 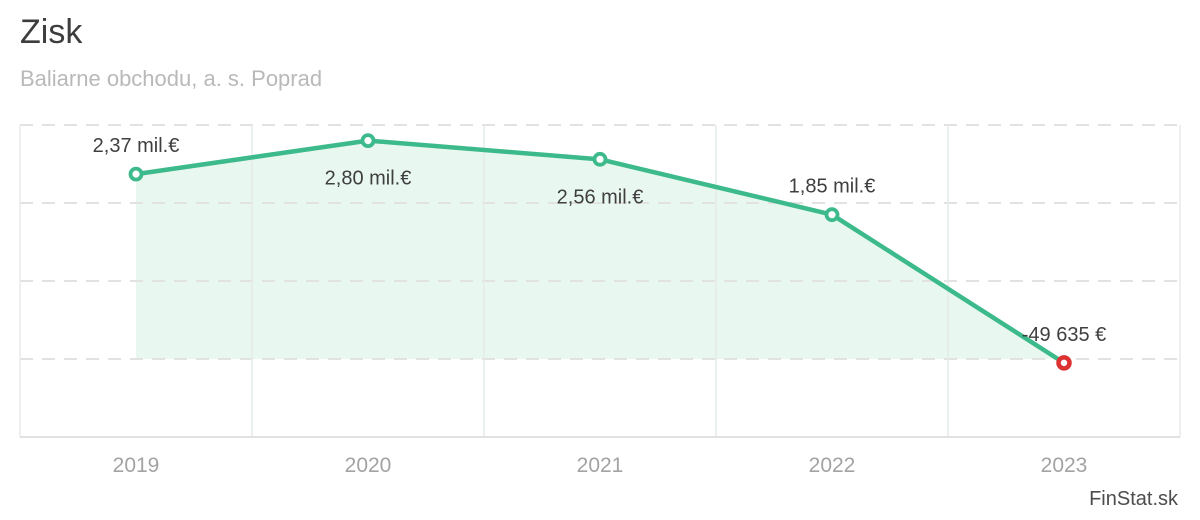 I want to click on data-point-label: 2,80 mil.€, so click(x=368, y=179).